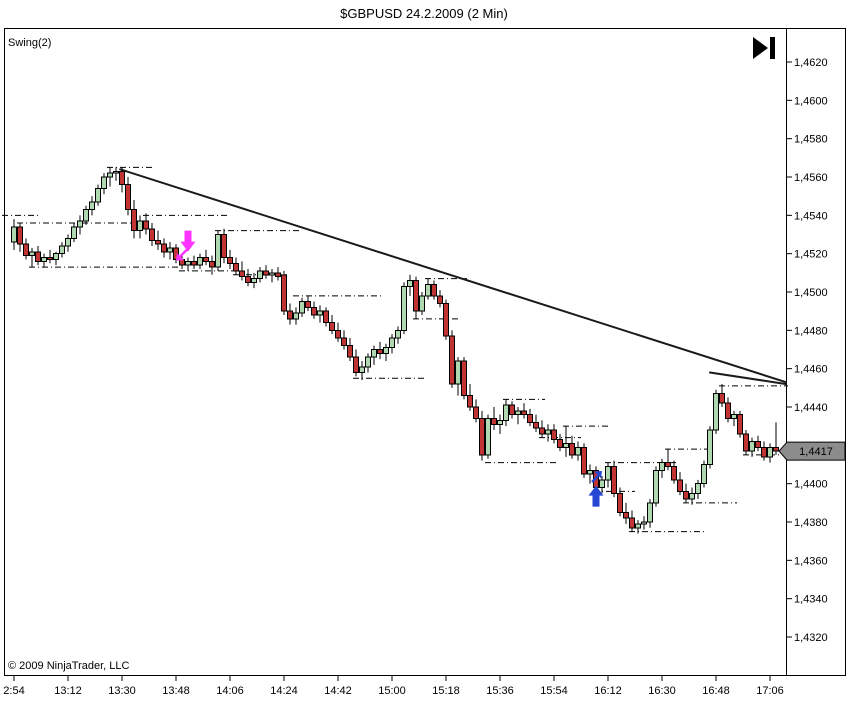 The width and height of the screenshot is (848, 719). Describe the element at coordinates (811, 485) in the screenshot. I see `price-tick-label: 1,4400` at that location.